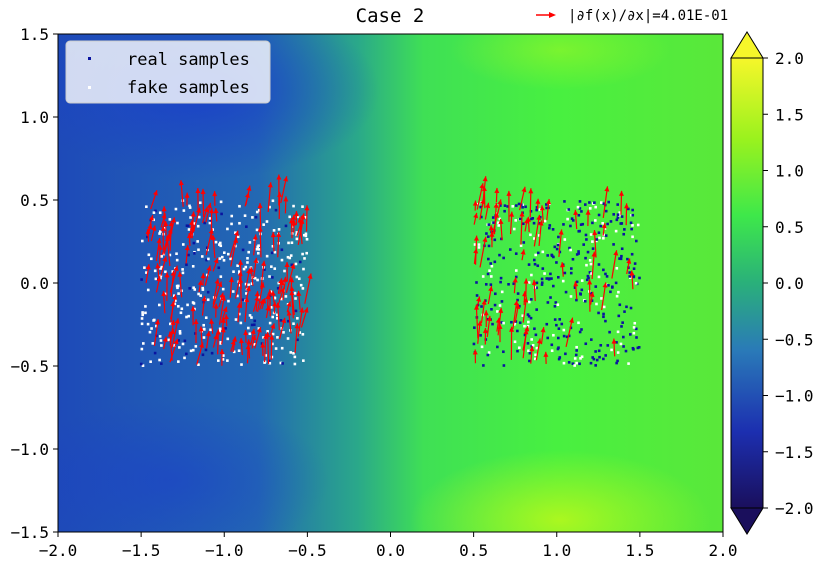  Describe the element at coordinates (34, 34) in the screenshot. I see `y-tick-label: 1.5` at that location.